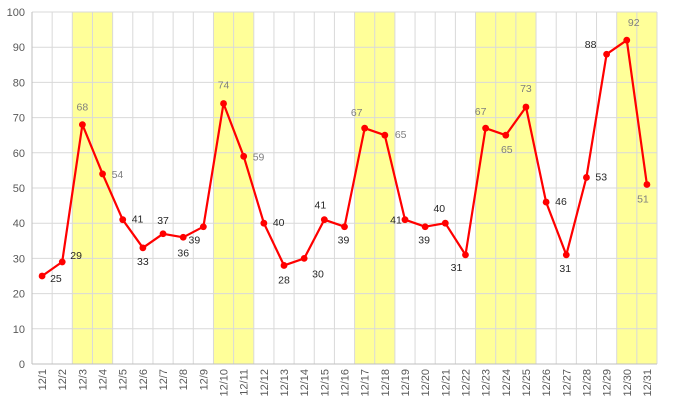  What do you see at coordinates (19, 83) in the screenshot?
I see `y-tick-label-80: 80` at bounding box center [19, 83].